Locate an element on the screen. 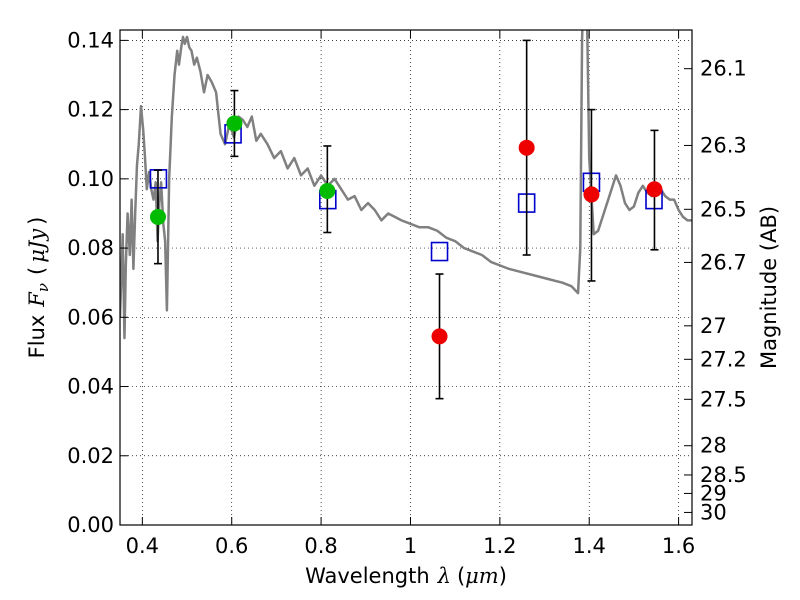 This screenshot has height=600, width=800. x-tick-label: 0.6 is located at coordinates (231, 546).